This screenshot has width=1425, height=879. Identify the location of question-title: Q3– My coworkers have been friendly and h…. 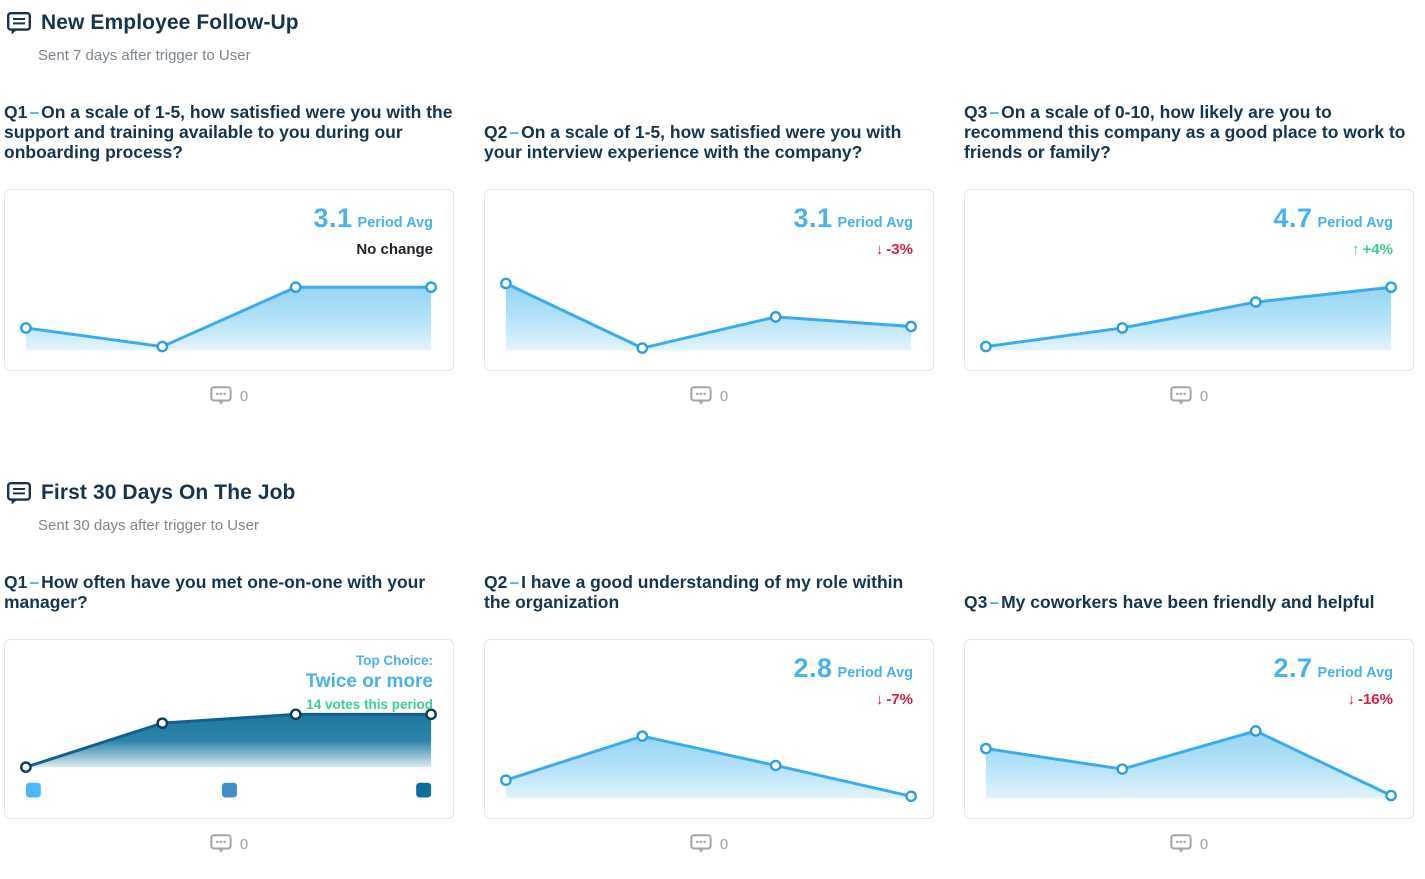
(1189, 591).